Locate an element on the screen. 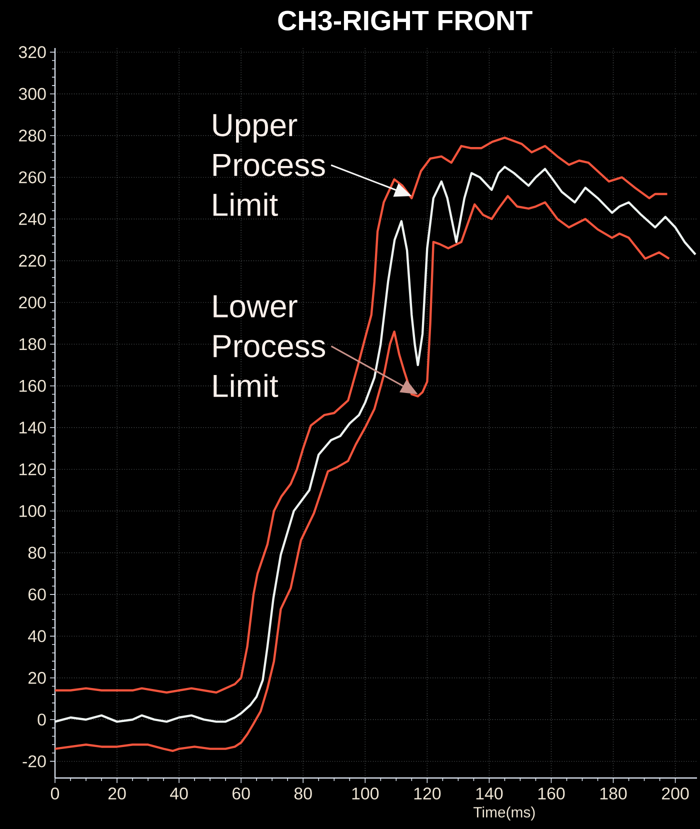 The image size is (700, 829). y-tick-label: 20 is located at coordinates (37, 678).